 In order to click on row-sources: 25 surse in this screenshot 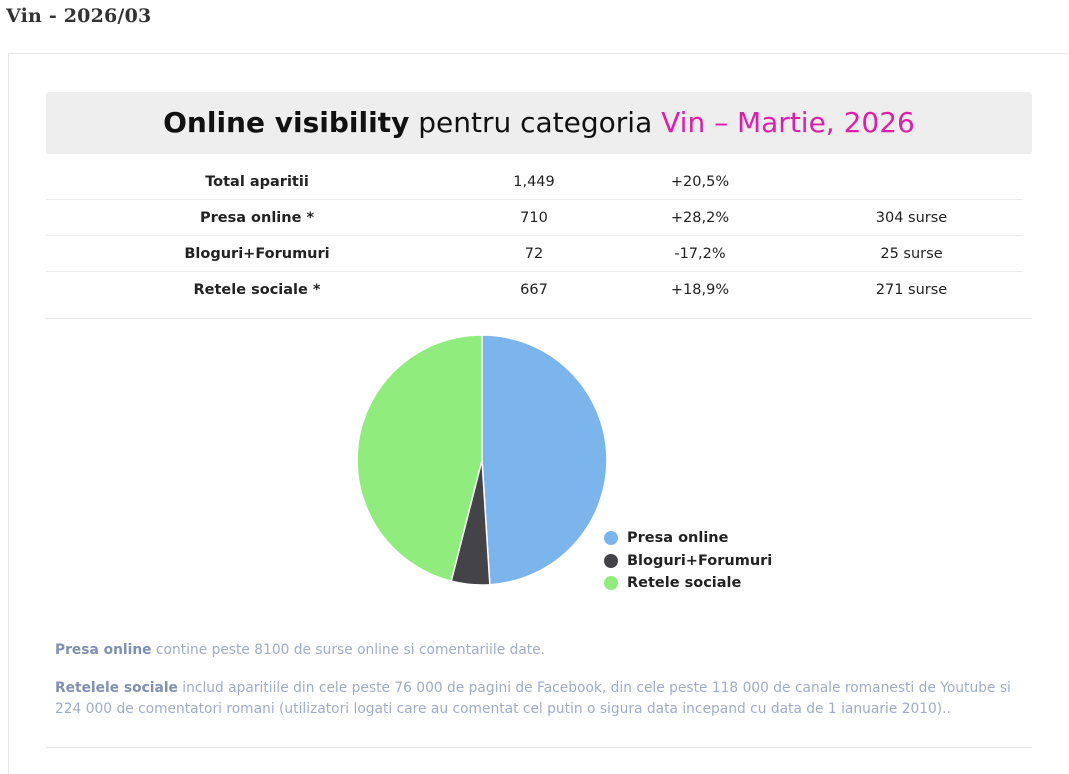, I will do `click(911, 253)`.